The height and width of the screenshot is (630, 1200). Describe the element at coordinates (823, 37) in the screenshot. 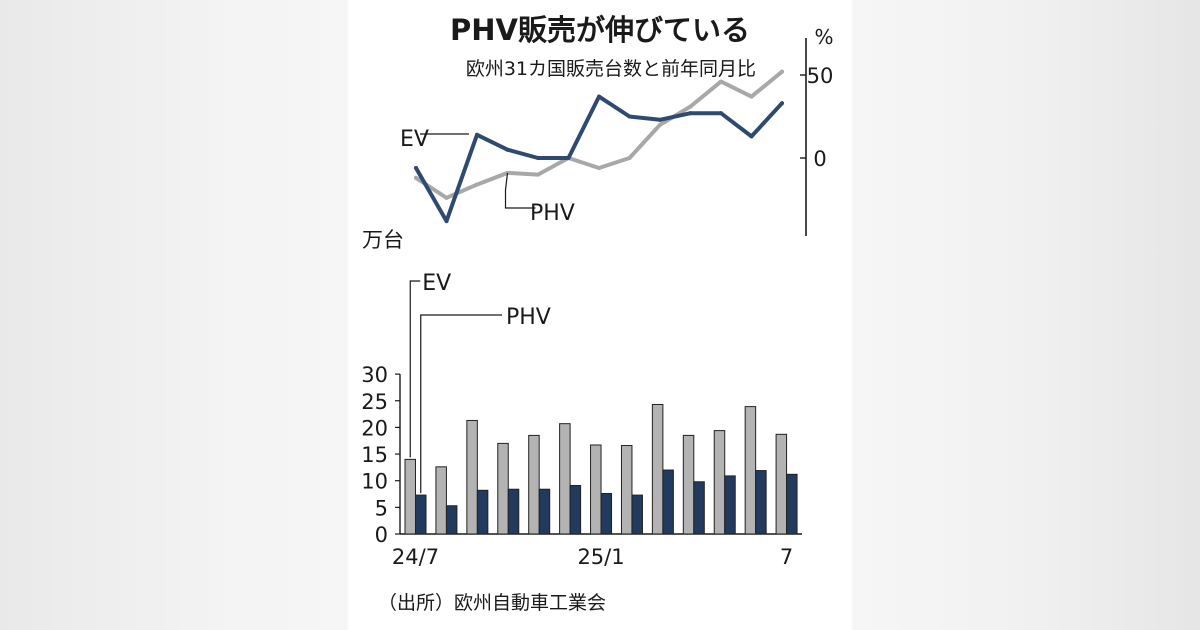

I see `line-y-unit: %` at that location.